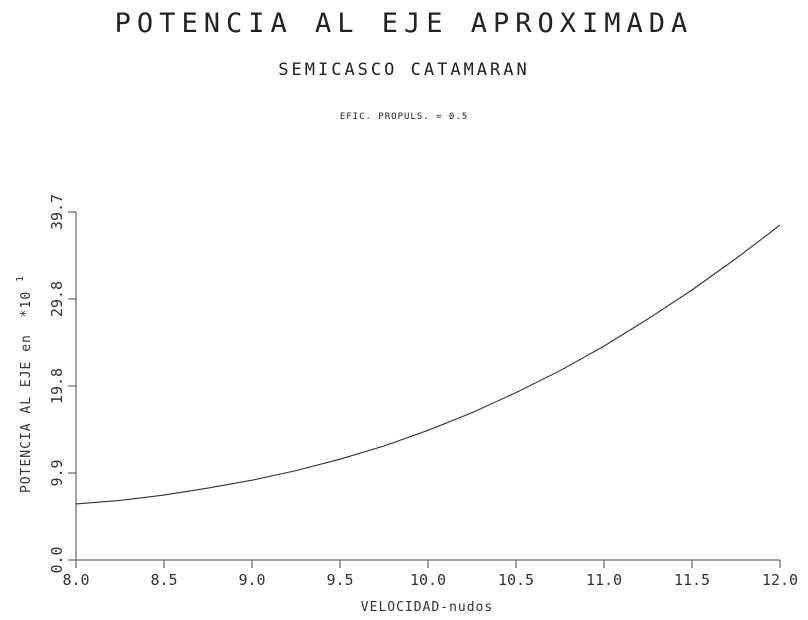 The width and height of the screenshot is (808, 620). Describe the element at coordinates (692, 580) in the screenshot. I see `x-tick-label: 11.5` at that location.